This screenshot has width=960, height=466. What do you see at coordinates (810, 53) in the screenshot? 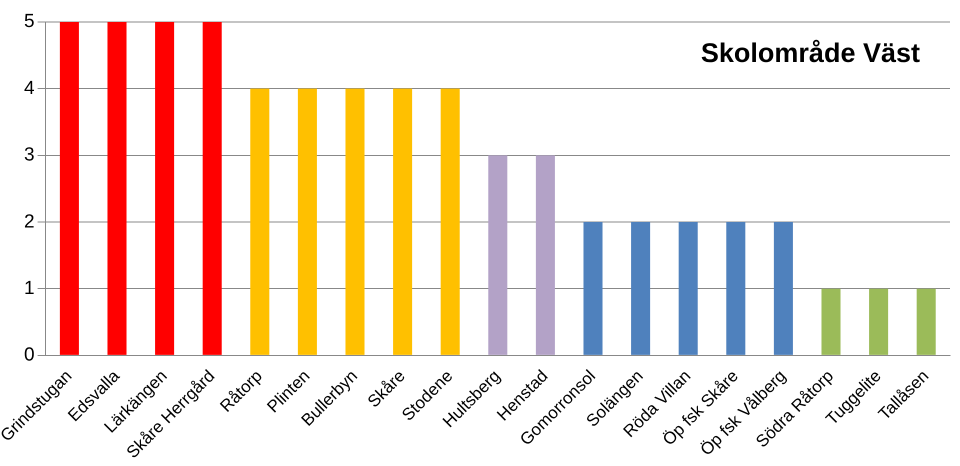
I see `text: Skolområde Väst` at bounding box center [810, 53].